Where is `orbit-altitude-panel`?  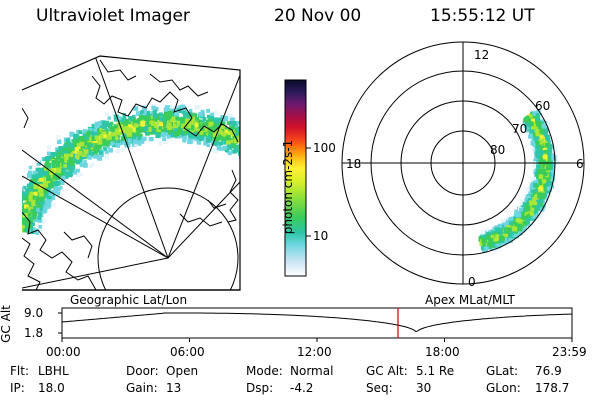
orbit-altitude-panel is located at coordinates (315, 324).